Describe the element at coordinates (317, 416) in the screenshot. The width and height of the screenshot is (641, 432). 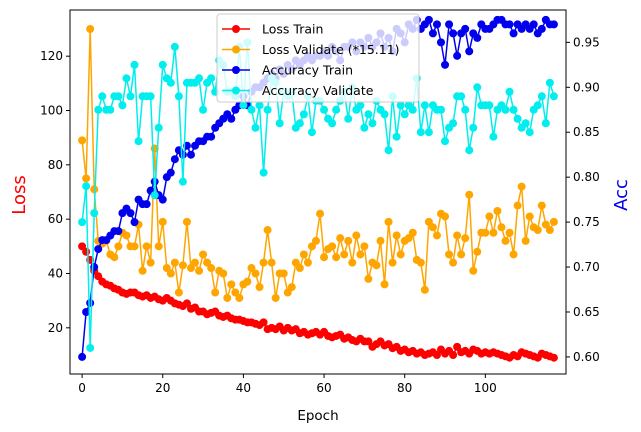
I see `x-axis-title: Epoch` at that location.